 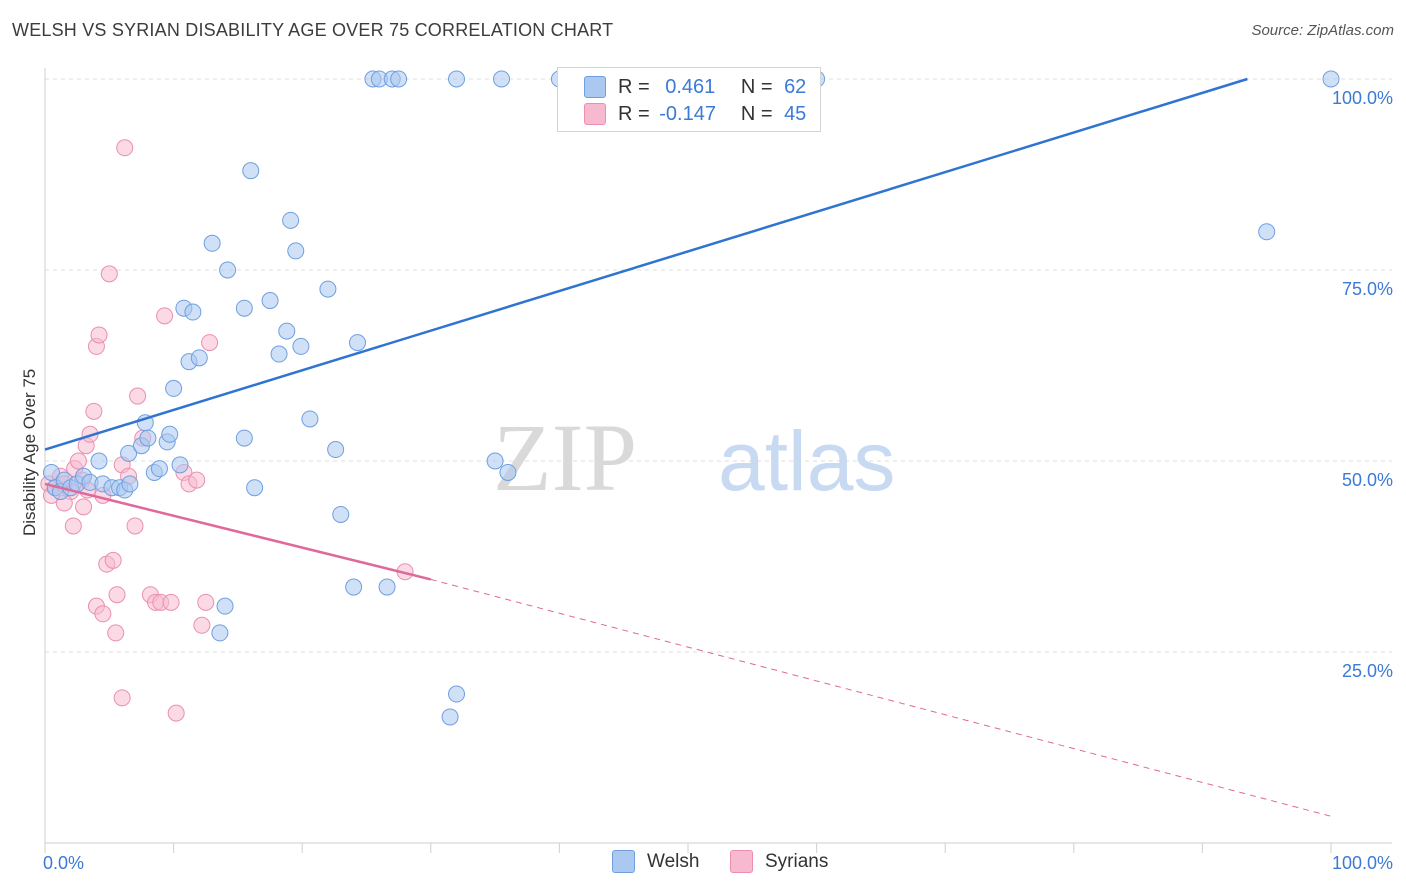 I want to click on legend-item-syrians: Syrians, so click(x=779, y=861).